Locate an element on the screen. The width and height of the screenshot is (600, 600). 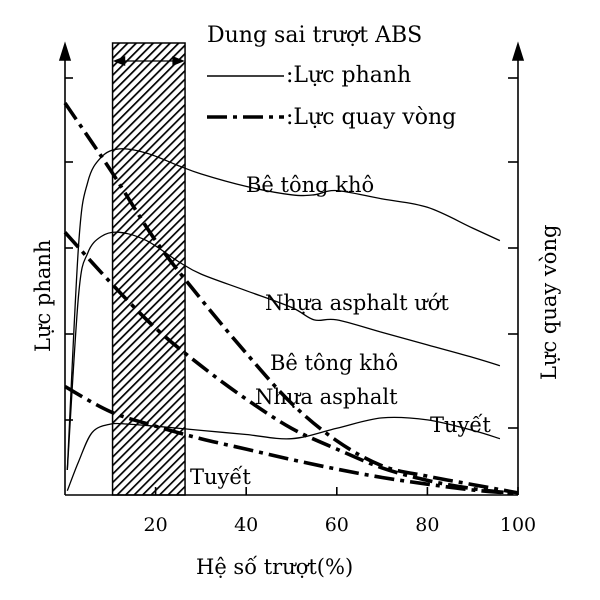
label-nhua-asphalt-uot-brake: Nhựa asphalt ướt is located at coordinates (357, 303).